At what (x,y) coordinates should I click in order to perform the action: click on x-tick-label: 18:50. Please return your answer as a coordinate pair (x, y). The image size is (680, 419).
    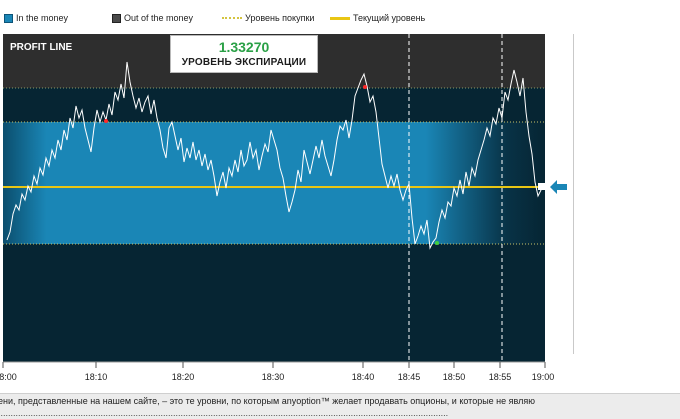
    Looking at the image, I should click on (454, 377).